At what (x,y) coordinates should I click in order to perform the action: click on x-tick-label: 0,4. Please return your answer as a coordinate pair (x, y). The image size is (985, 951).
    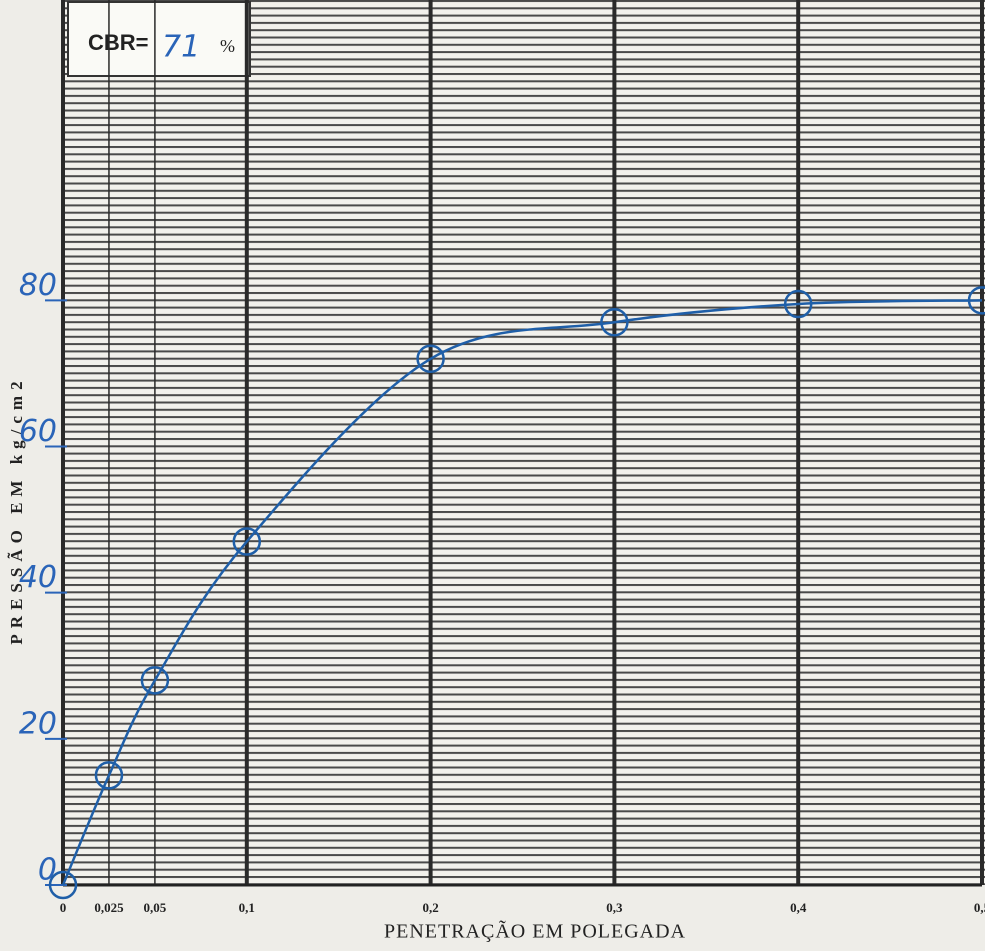
    Looking at the image, I should click on (798, 907).